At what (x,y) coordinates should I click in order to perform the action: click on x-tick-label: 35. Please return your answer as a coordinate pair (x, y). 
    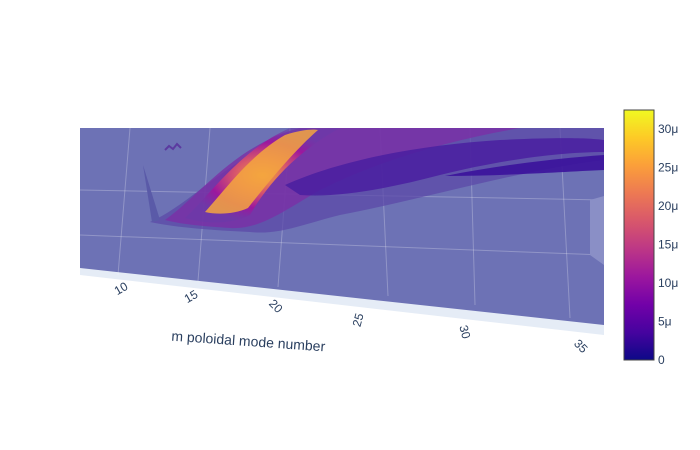
    Looking at the image, I should click on (581, 346).